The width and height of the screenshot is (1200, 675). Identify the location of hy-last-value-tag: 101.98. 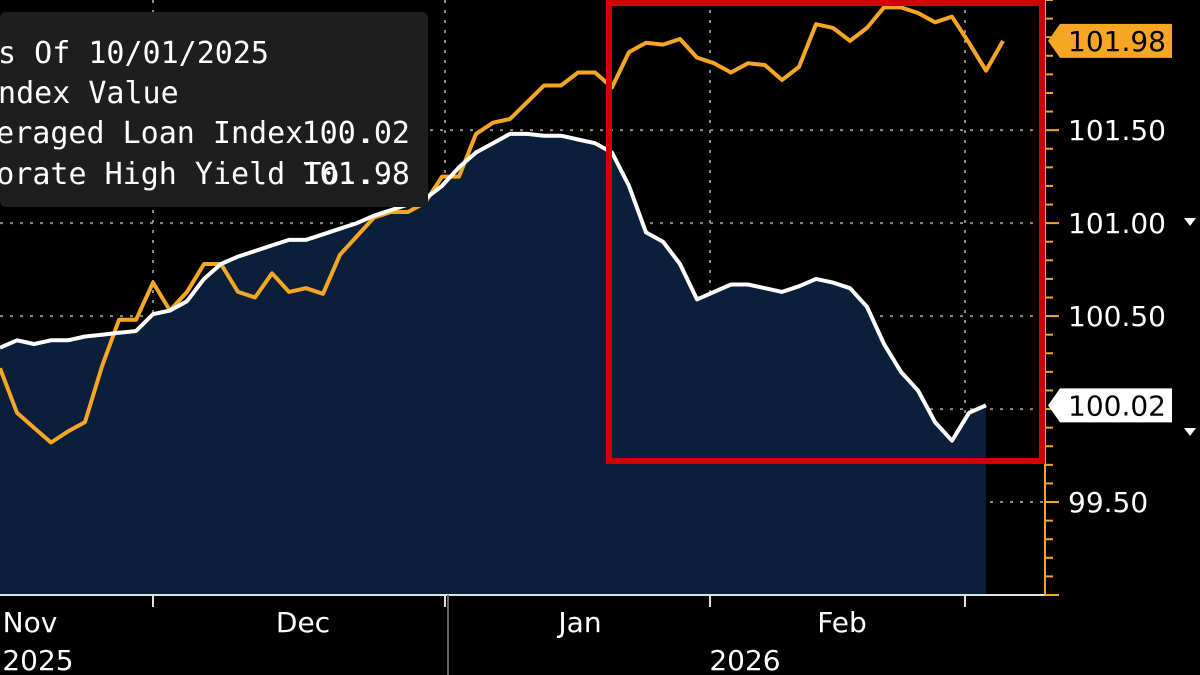
(1110, 40).